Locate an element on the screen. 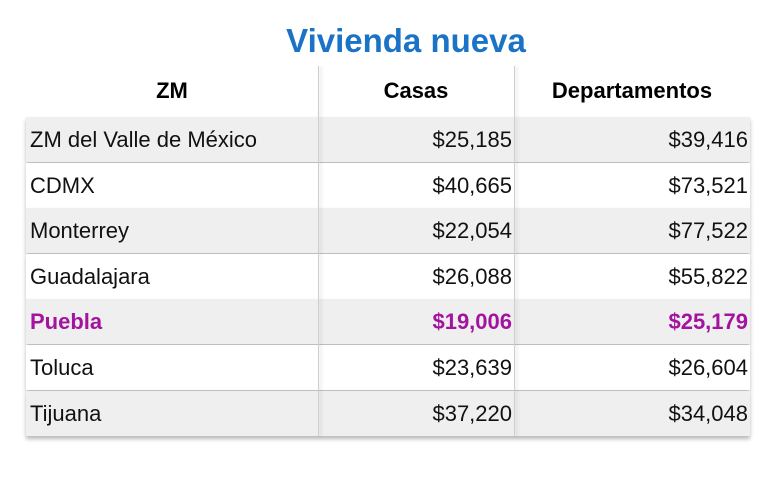 Image resolution: width=766 pixels, height=486 pixels. table-cell: $22,054 is located at coordinates (472, 231).